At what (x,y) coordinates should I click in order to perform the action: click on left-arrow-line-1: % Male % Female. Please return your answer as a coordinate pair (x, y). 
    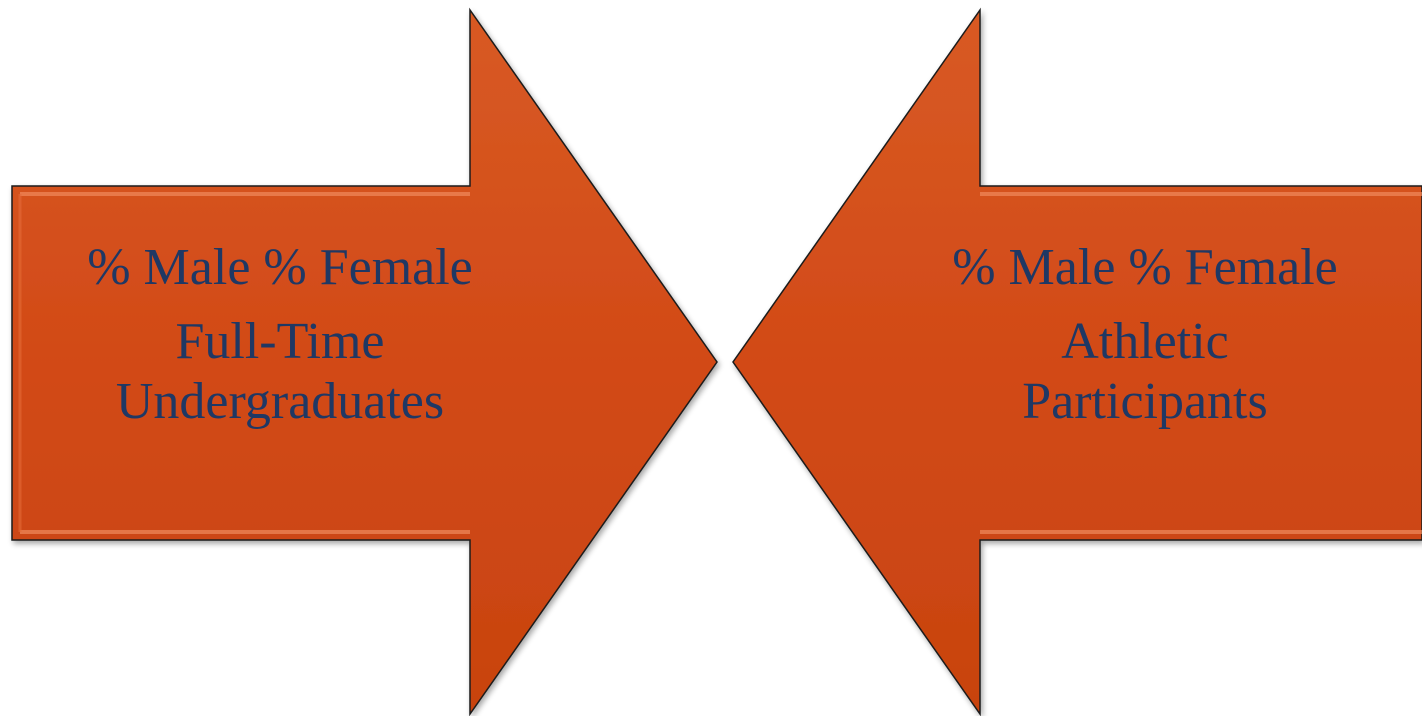
    Looking at the image, I should click on (280, 267).